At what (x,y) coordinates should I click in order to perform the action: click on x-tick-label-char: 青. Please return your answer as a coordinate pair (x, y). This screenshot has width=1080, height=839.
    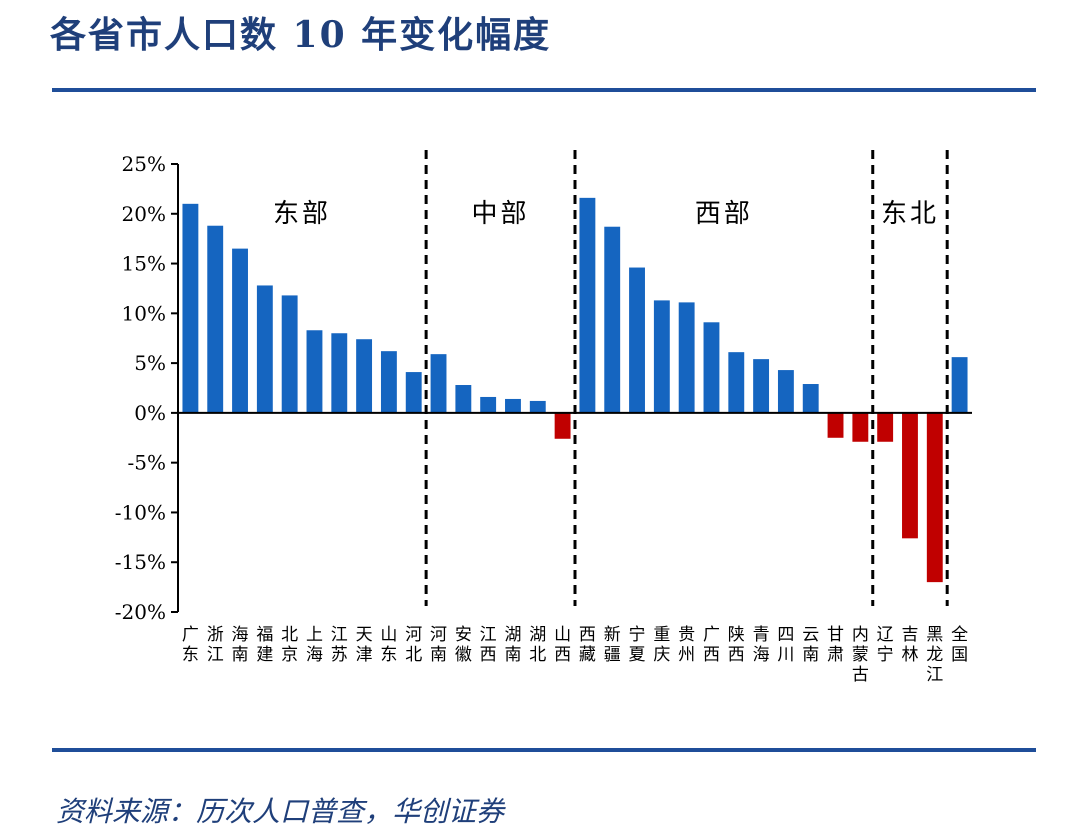
    Looking at the image, I should click on (761, 635).